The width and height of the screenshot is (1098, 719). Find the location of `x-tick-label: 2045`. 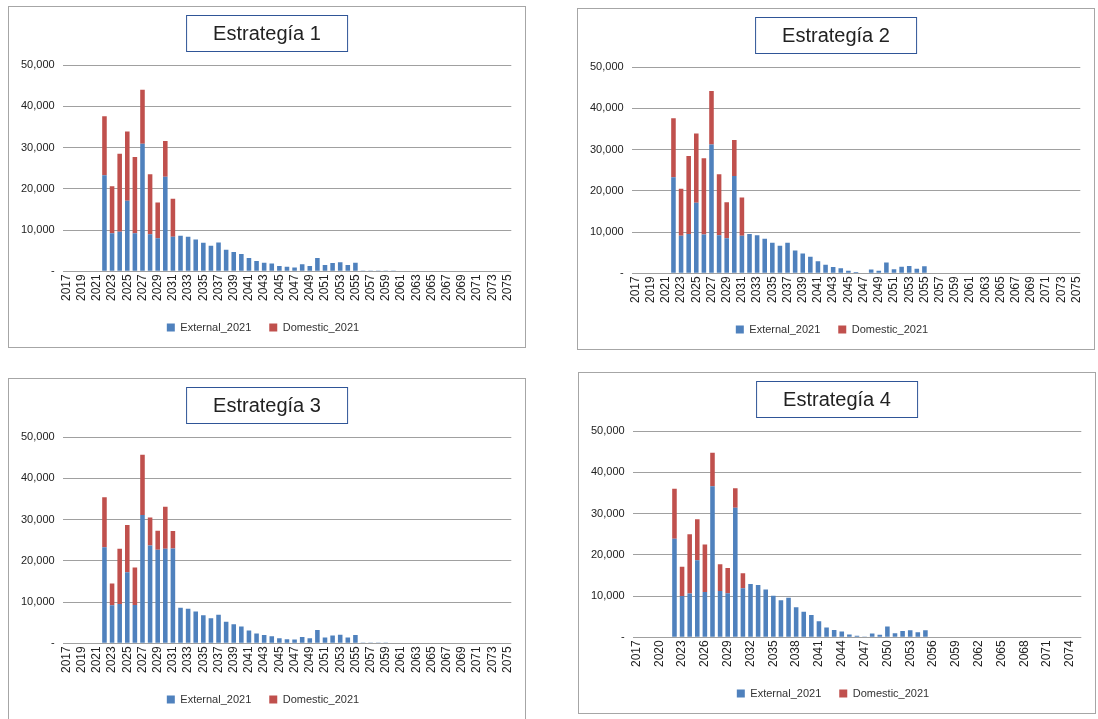

x-tick-label: 2045 is located at coordinates (278, 287).